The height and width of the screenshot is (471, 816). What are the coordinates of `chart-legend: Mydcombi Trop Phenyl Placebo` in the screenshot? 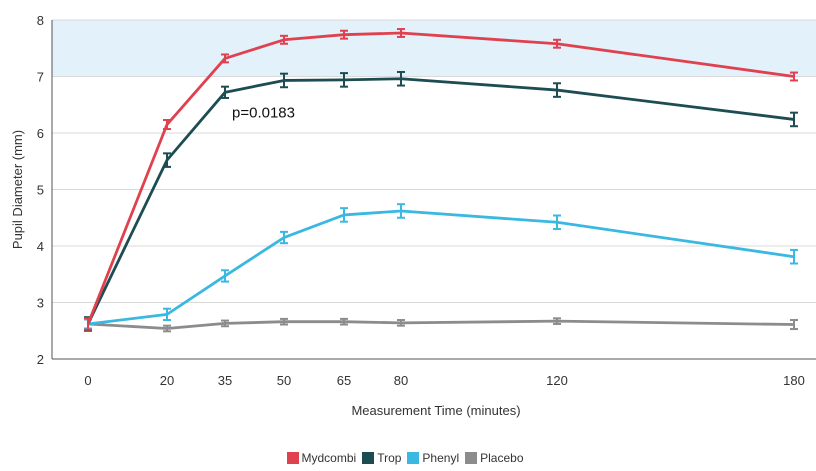 It's located at (408, 458).